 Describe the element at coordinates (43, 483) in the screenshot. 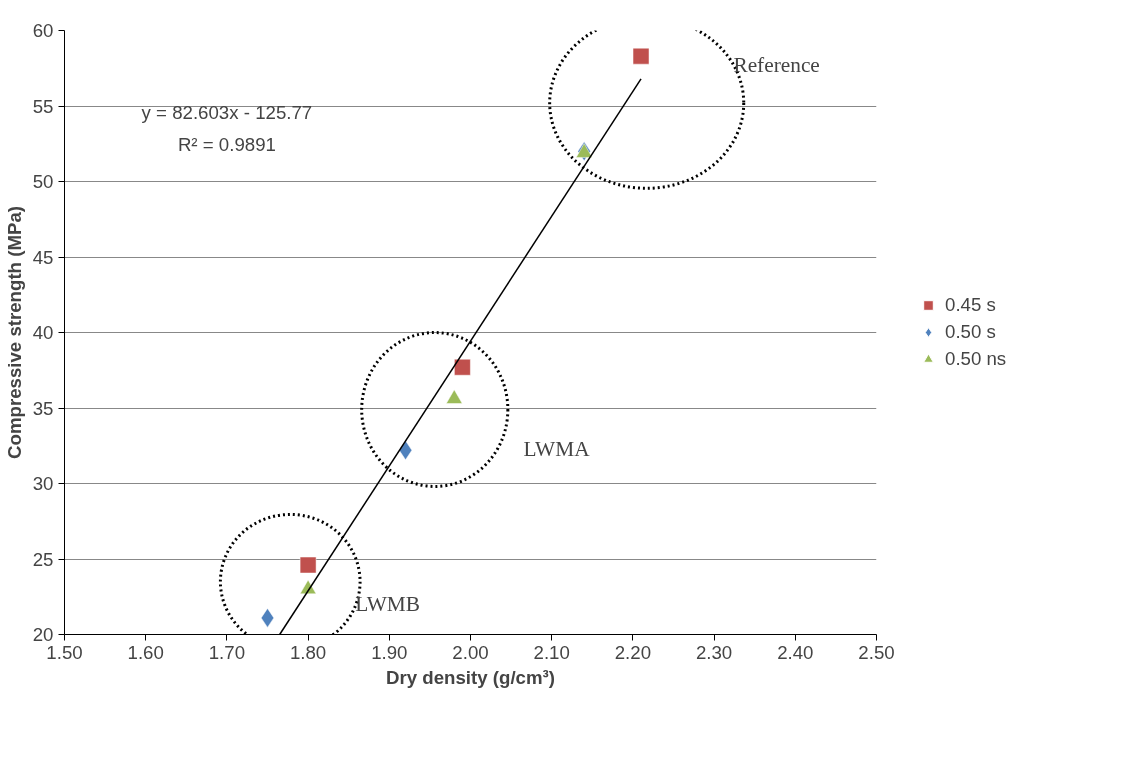

I see `y-tick-label: 30` at that location.